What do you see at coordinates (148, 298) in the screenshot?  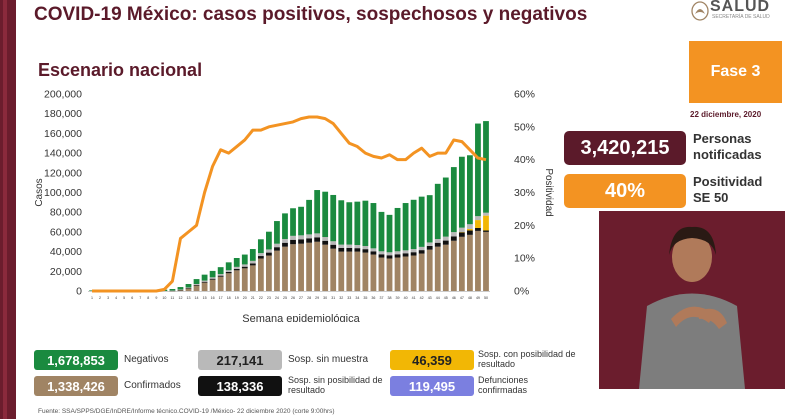 I see `x-tick-label: 8` at bounding box center [148, 298].